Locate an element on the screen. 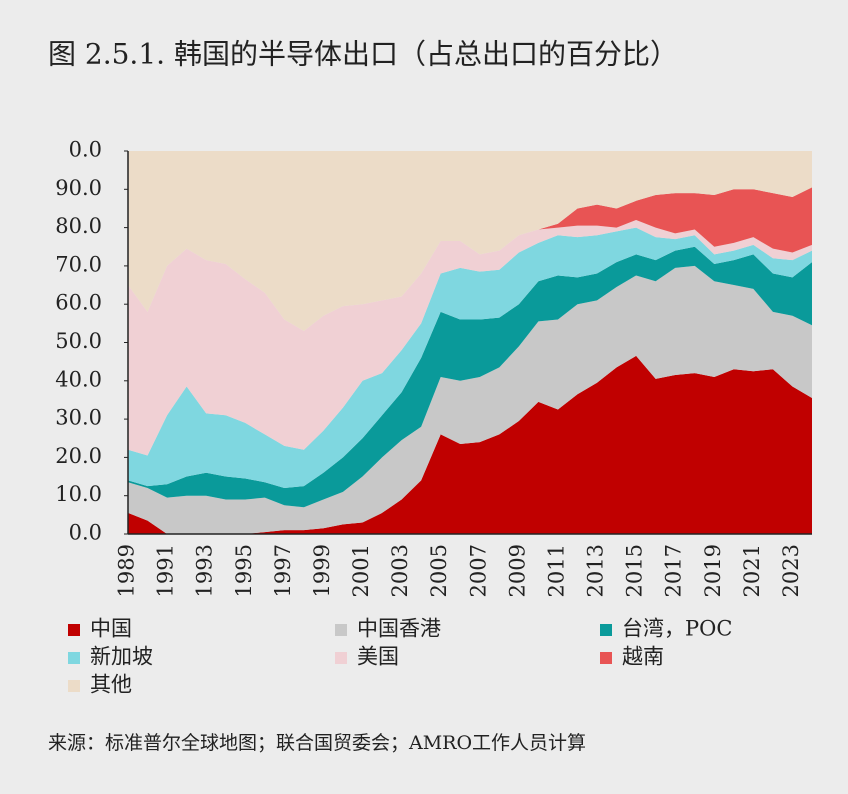 The height and width of the screenshot is (794, 848). y-tick-label: 30.0 is located at coordinates (78, 418).